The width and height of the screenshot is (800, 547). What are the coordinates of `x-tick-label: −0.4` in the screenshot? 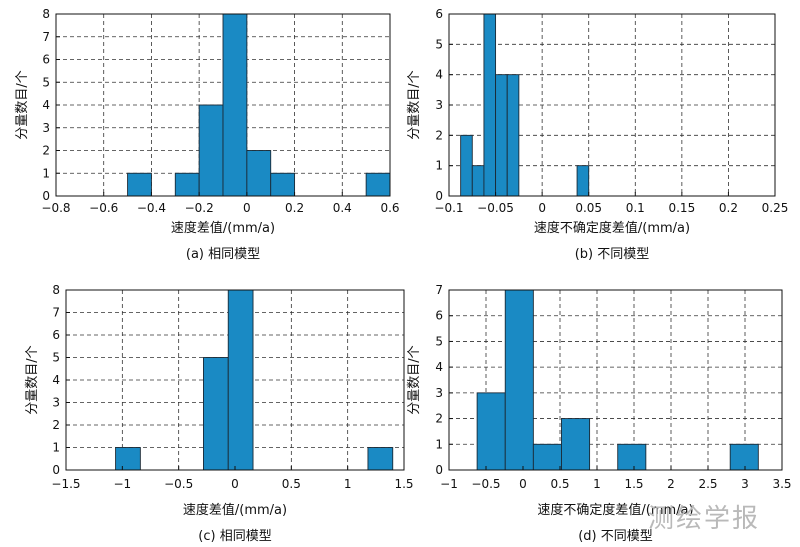 It's located at (151, 208).